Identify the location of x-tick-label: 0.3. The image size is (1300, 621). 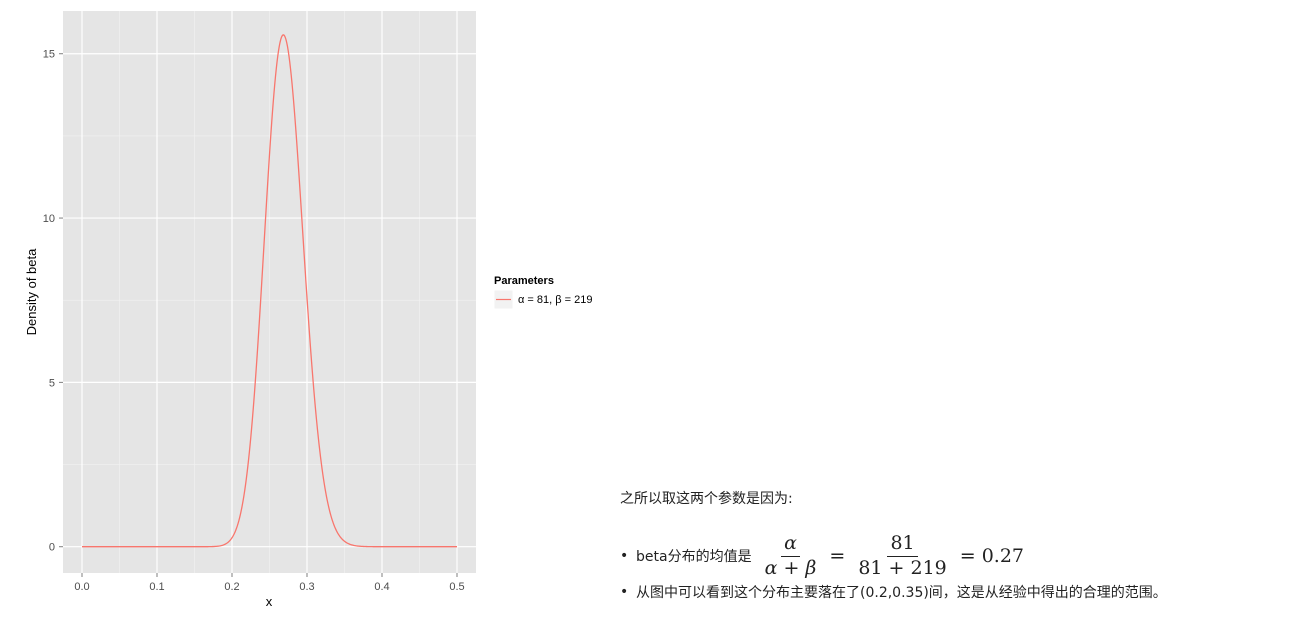
(306, 587).